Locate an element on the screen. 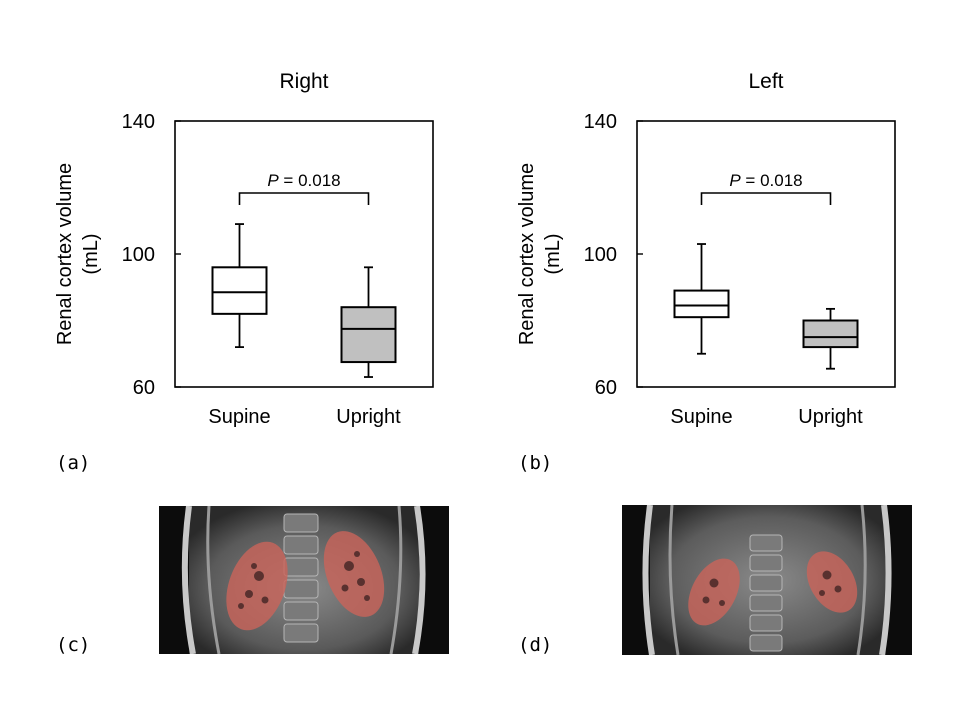 This screenshot has width=960, height=720. y-tick-label-left-0: 60 is located at coordinates (606, 388).